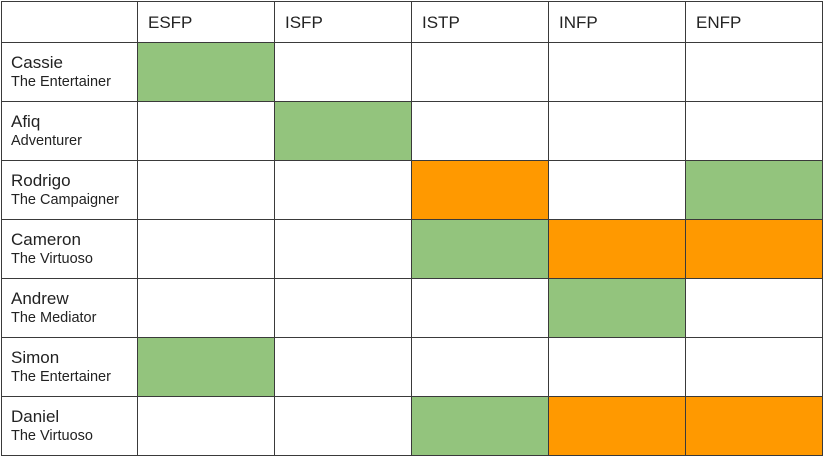  I want to click on person-name: Cassie, so click(37, 62).